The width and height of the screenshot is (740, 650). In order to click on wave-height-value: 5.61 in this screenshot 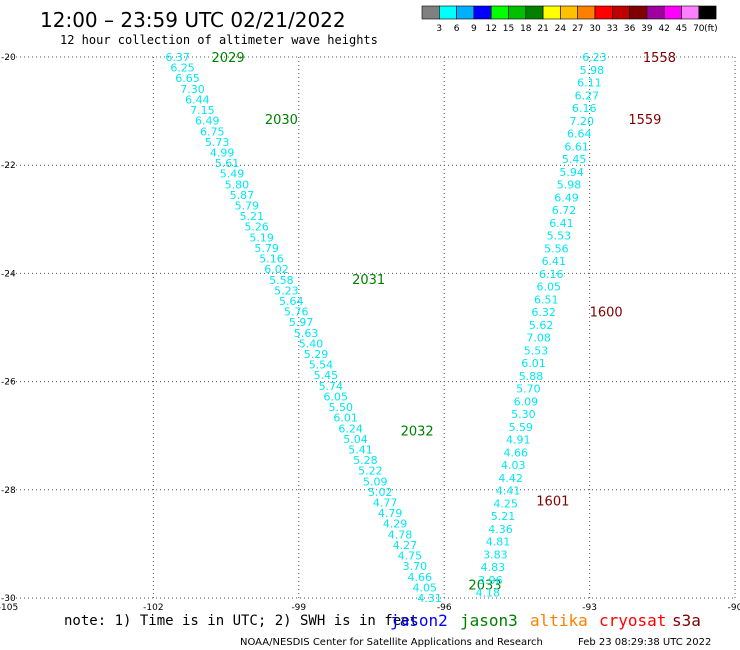, I will do `click(227, 163)`.